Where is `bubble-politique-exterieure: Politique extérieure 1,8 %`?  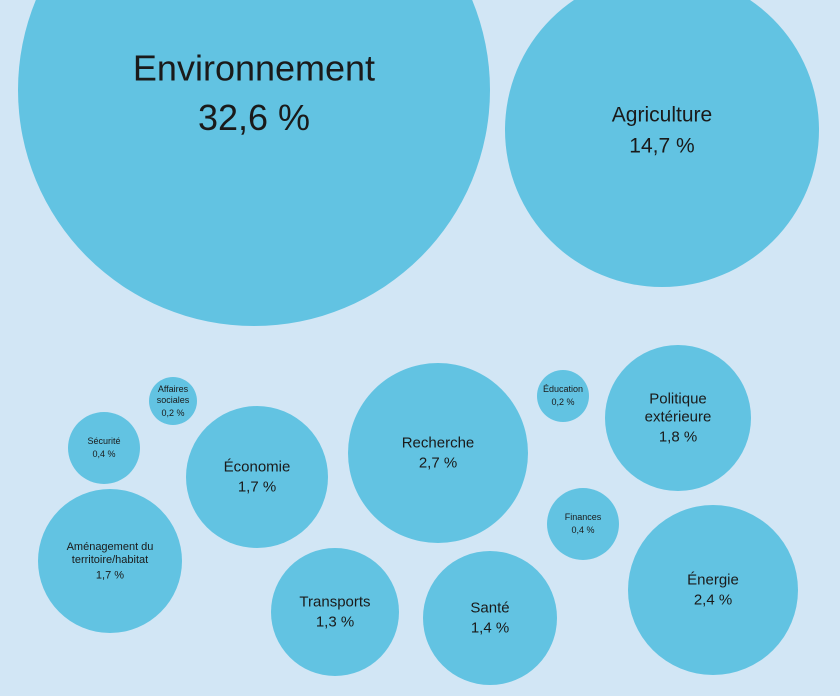
bubble-politique-exterieure: Politique extérieure 1,8 % is located at coordinates (678, 418).